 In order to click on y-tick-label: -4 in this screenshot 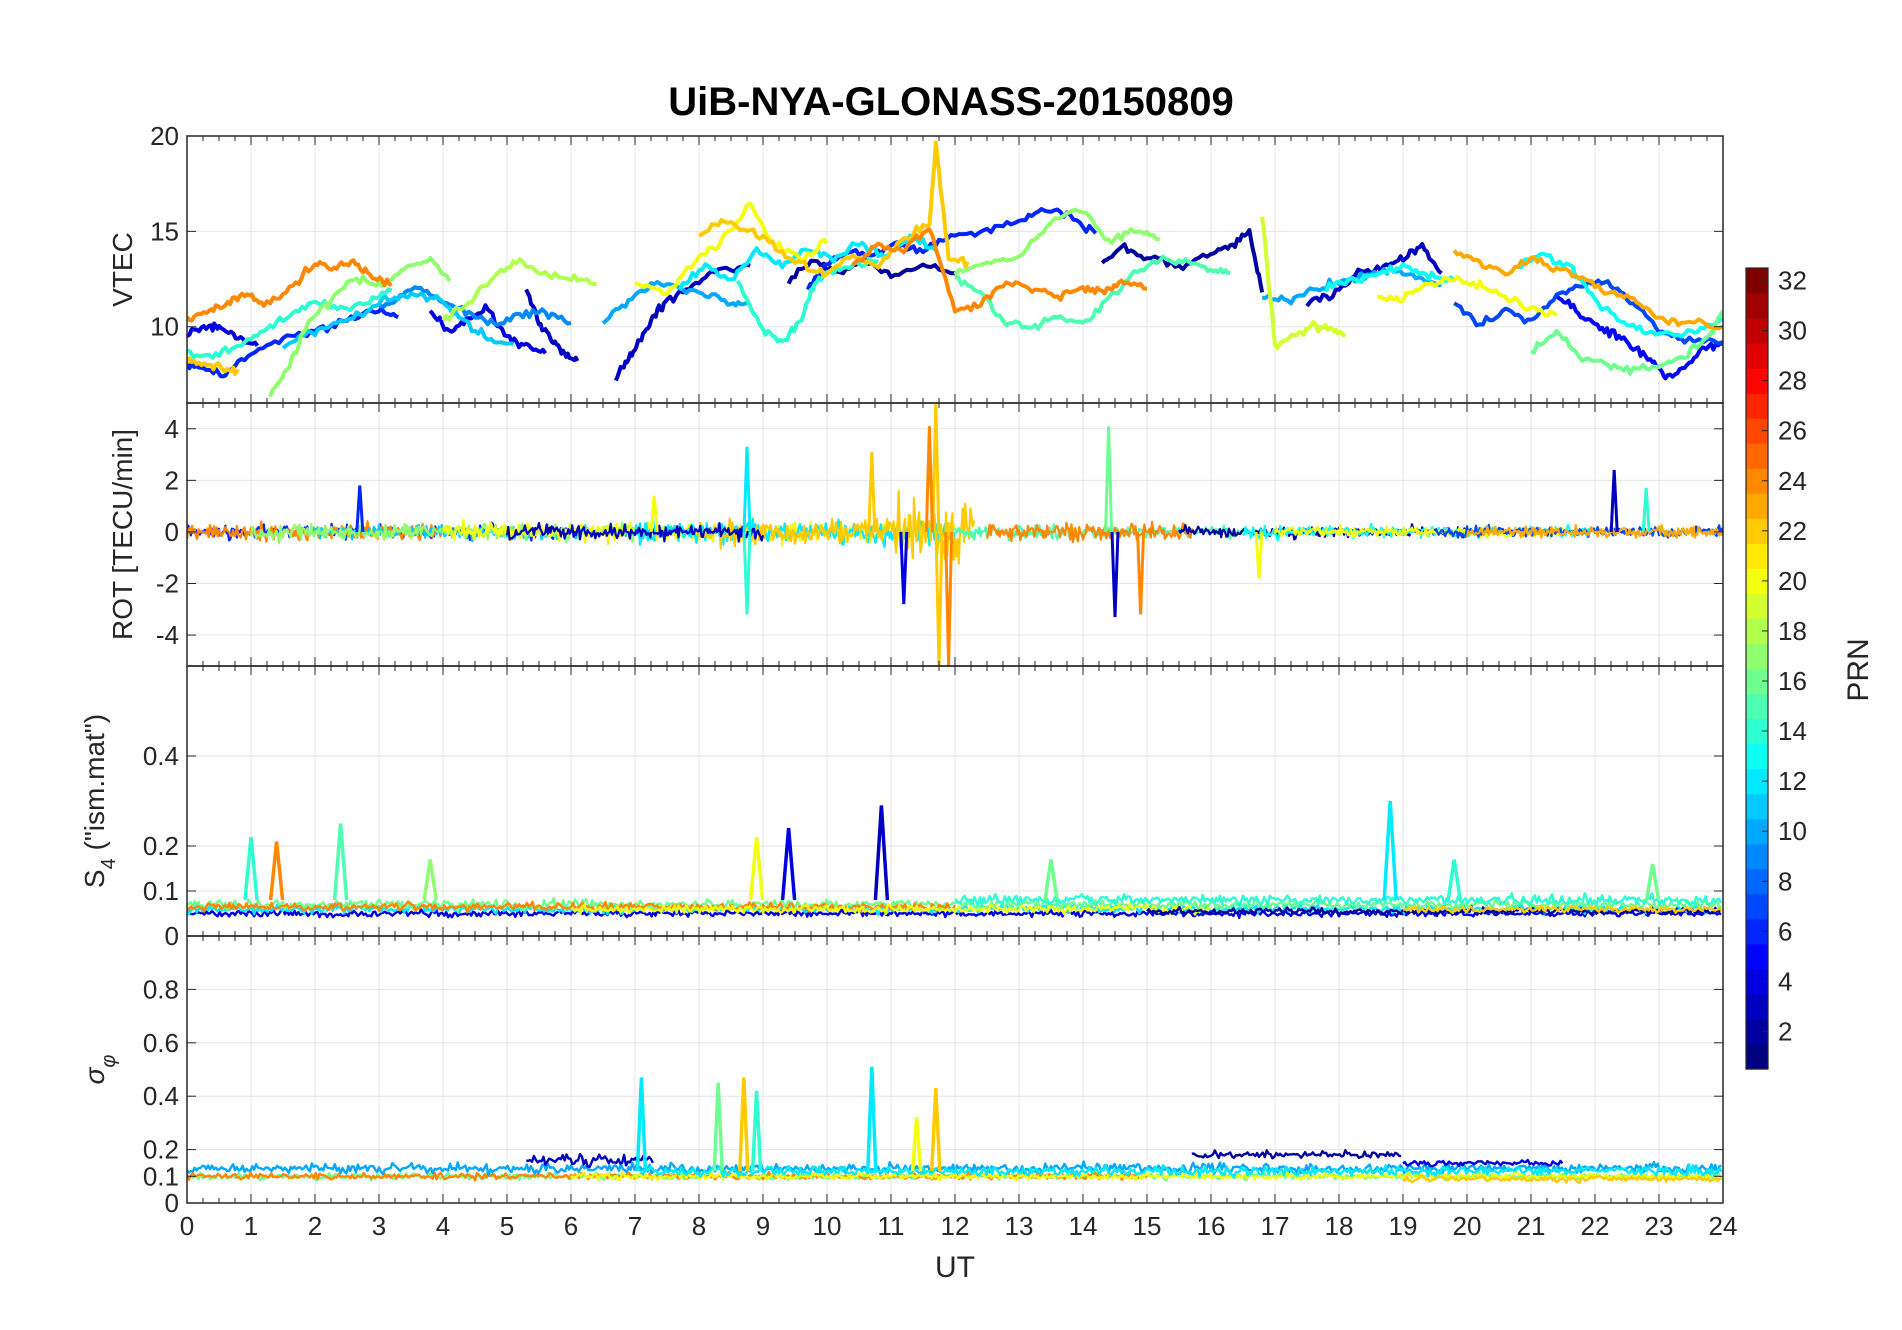, I will do `click(167, 635)`.